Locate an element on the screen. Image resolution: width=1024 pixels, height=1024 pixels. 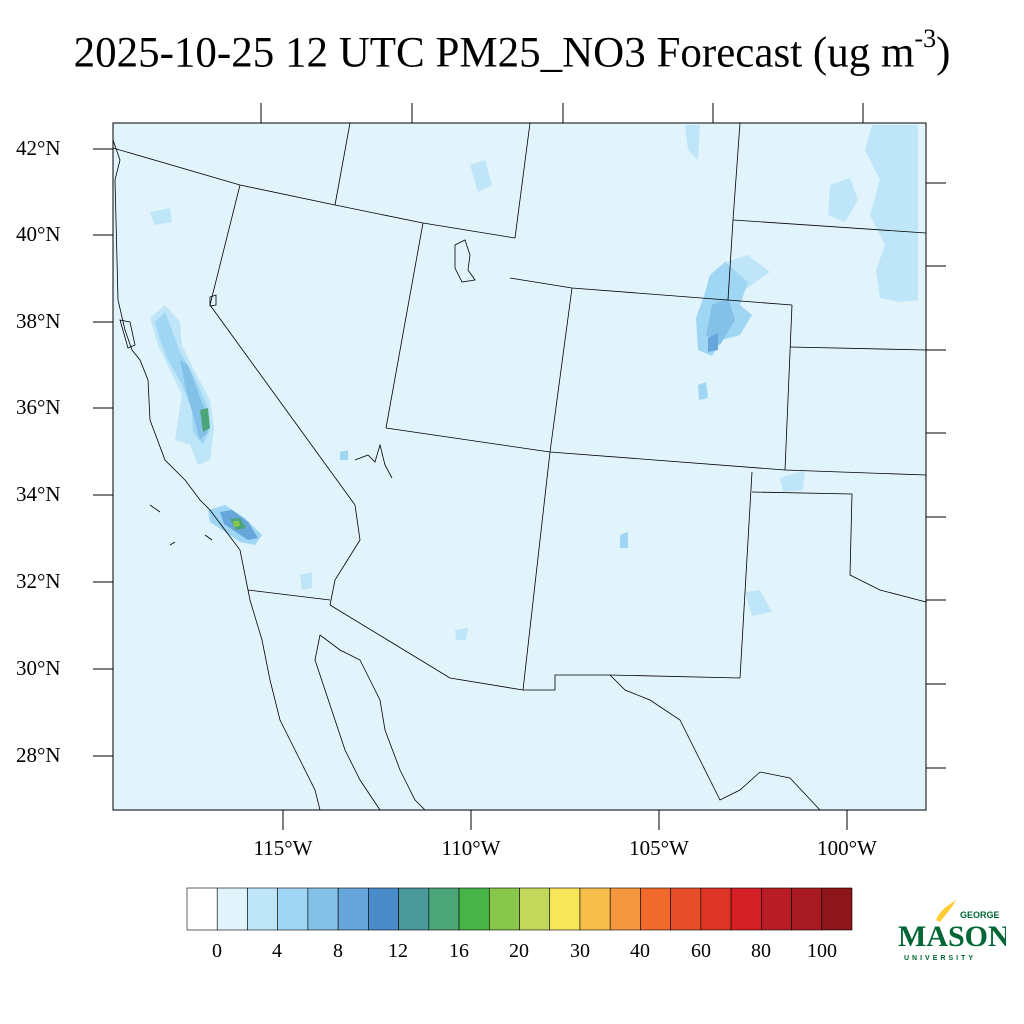
svg-text: MASON is located at coordinates (952, 936).